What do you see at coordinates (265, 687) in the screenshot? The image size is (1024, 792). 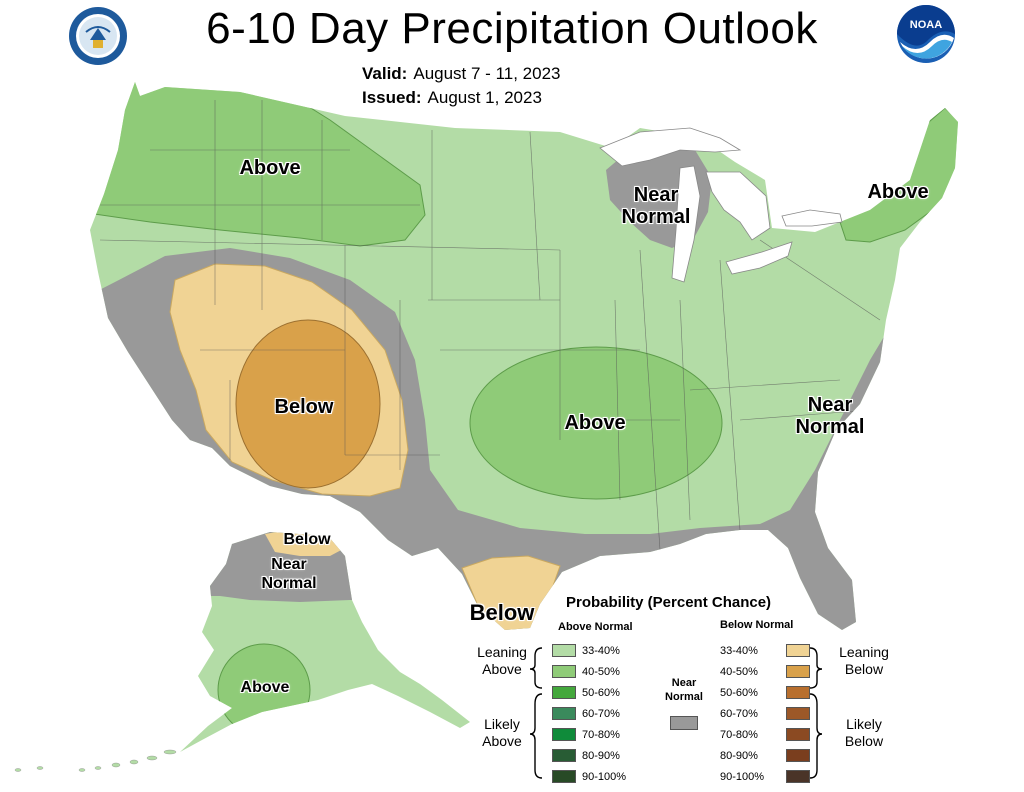 I see `label-alaska-south-above: Above` at bounding box center [265, 687].